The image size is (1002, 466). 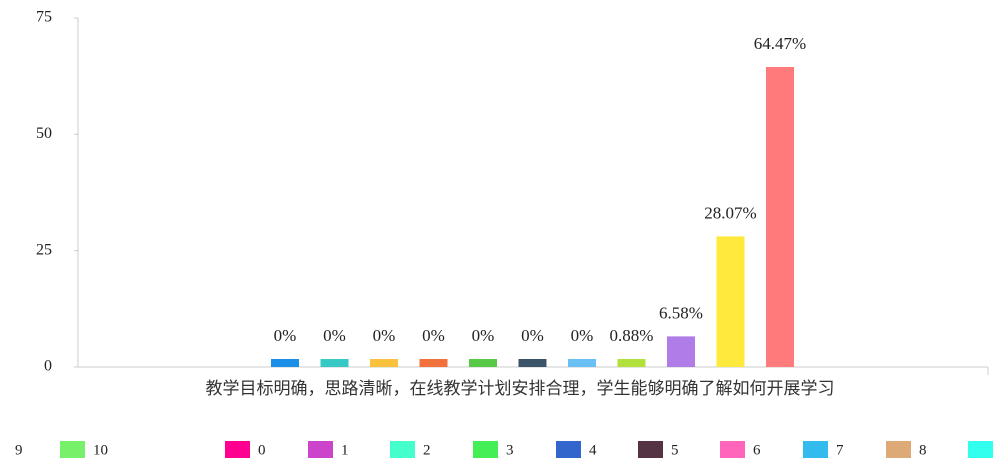 I want to click on legend-label: 0, so click(x=262, y=450).